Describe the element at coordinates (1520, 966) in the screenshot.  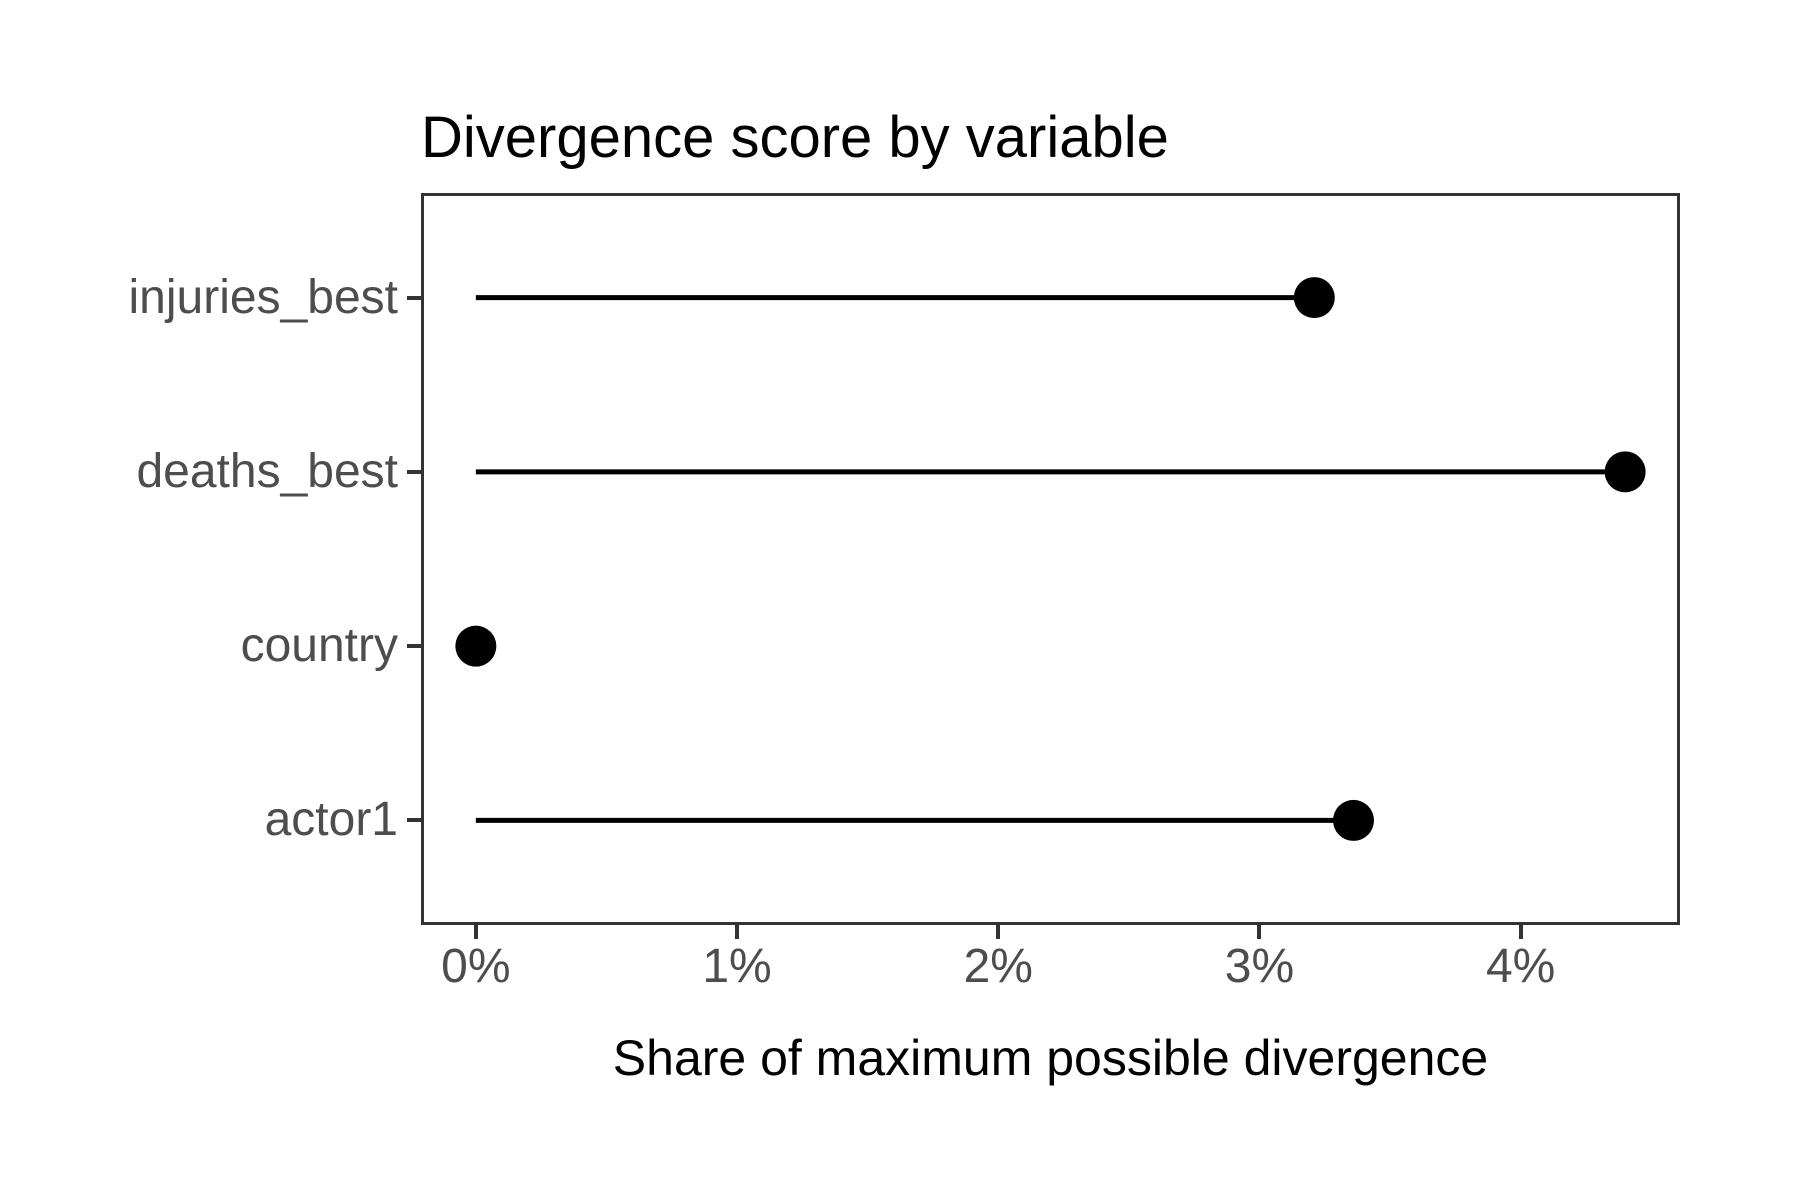
I see `x-axis-tick-label: 4%` at that location.